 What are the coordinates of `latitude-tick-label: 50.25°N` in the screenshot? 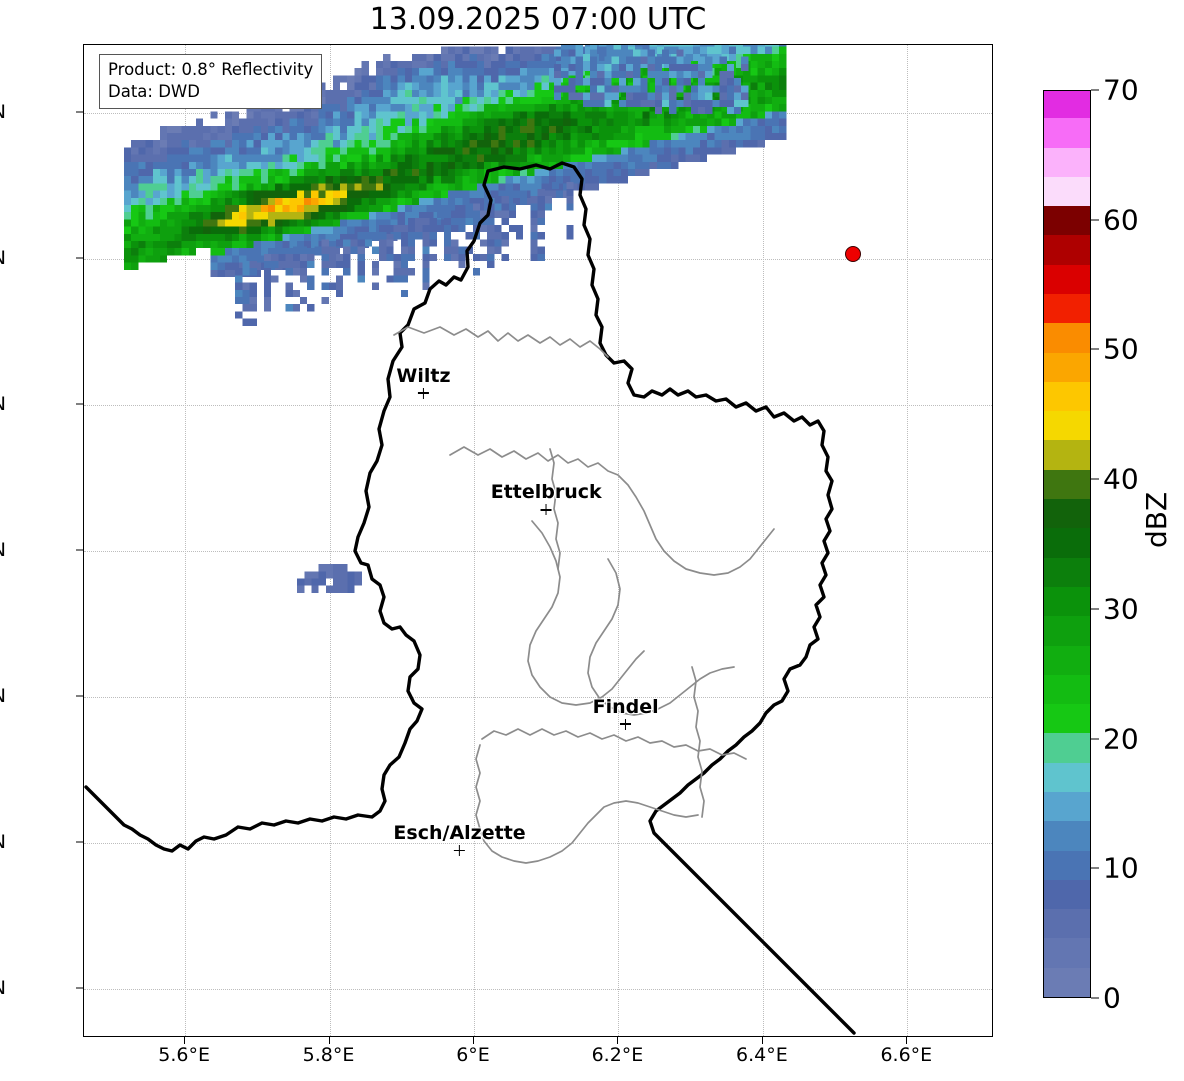 It's located at (3, 112).